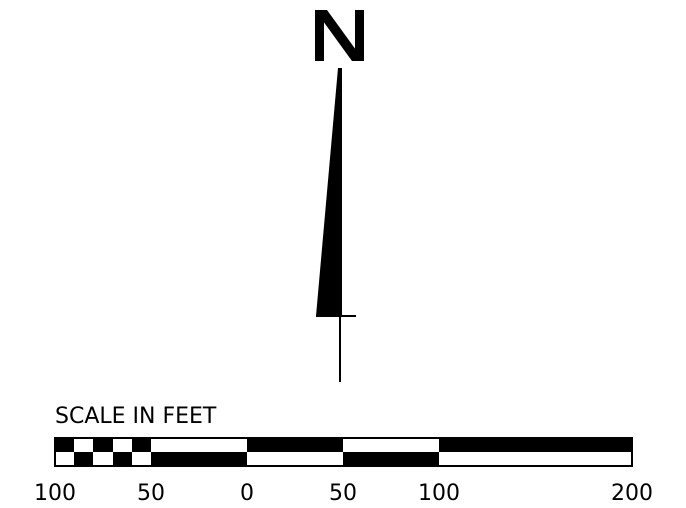  I want to click on scale-seg-b-top, so click(83, 445).